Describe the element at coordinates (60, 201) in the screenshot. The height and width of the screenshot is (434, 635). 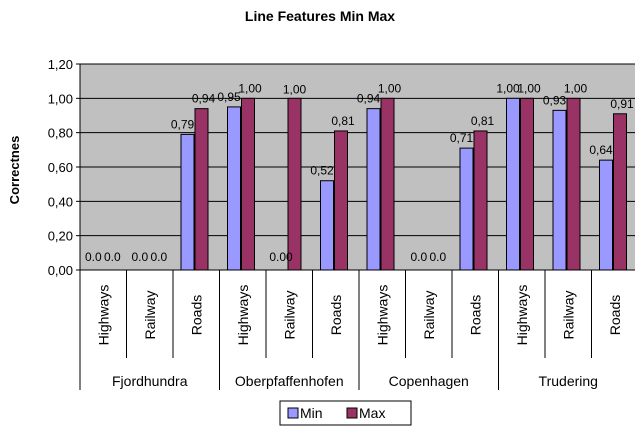
I see `y-tick-label: 0,40` at that location.